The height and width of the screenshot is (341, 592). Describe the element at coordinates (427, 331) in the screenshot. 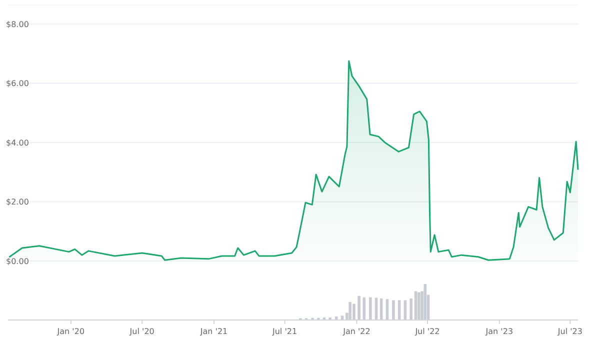

I see `x-tick-label: Jul '22` at that location.